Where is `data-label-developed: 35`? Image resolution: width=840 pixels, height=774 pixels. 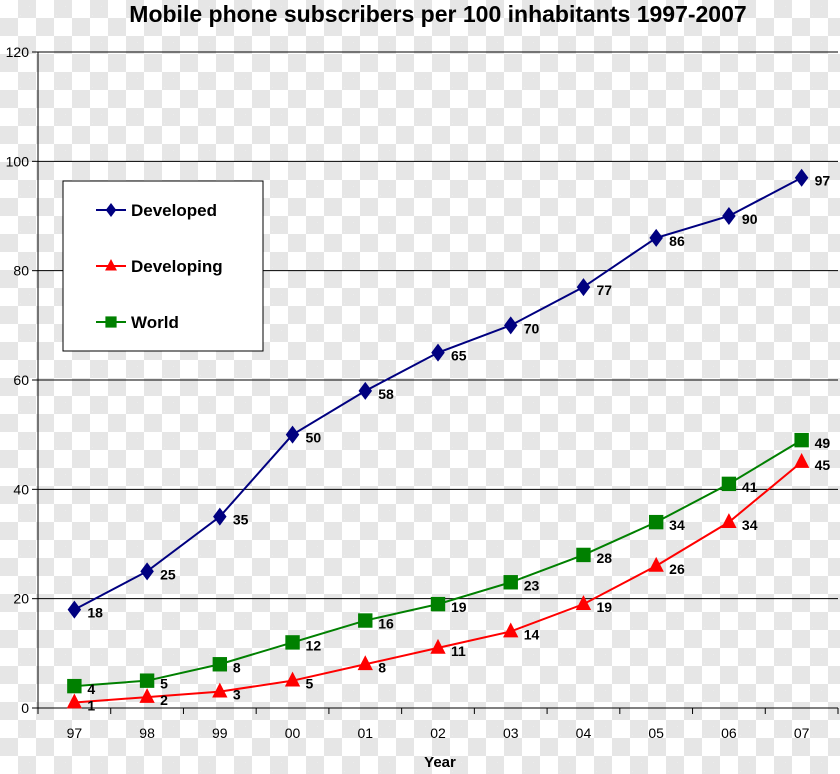 data-label-developed: 35 is located at coordinates (241, 520).